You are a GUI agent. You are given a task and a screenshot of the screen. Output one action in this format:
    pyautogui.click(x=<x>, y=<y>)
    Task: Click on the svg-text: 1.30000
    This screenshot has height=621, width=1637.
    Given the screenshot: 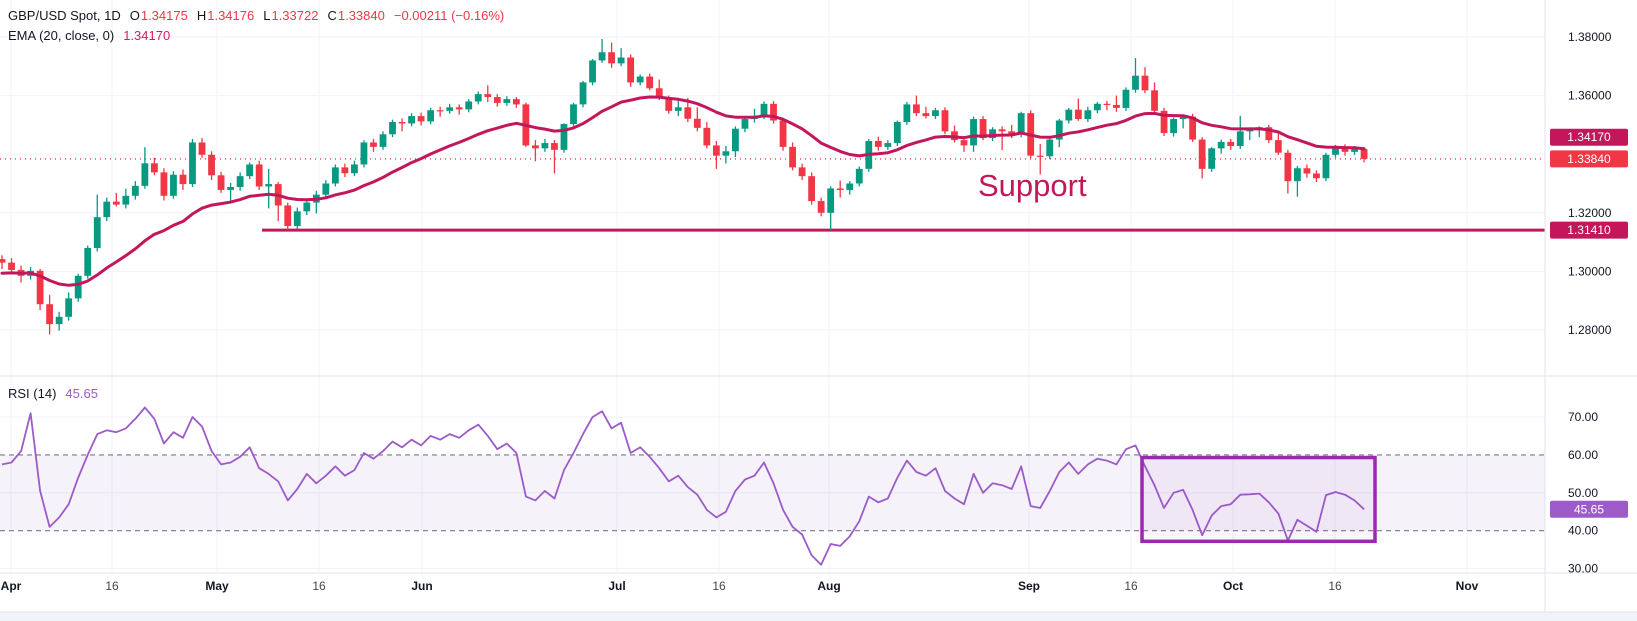 What is the action you would take?
    pyautogui.click(x=1590, y=271)
    